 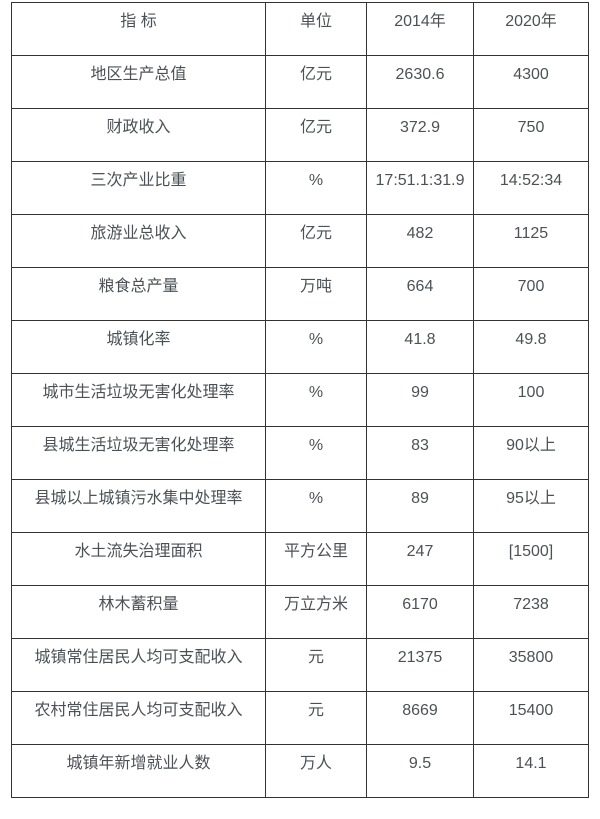 I want to click on cell-2014-value: 89, so click(x=420, y=506).